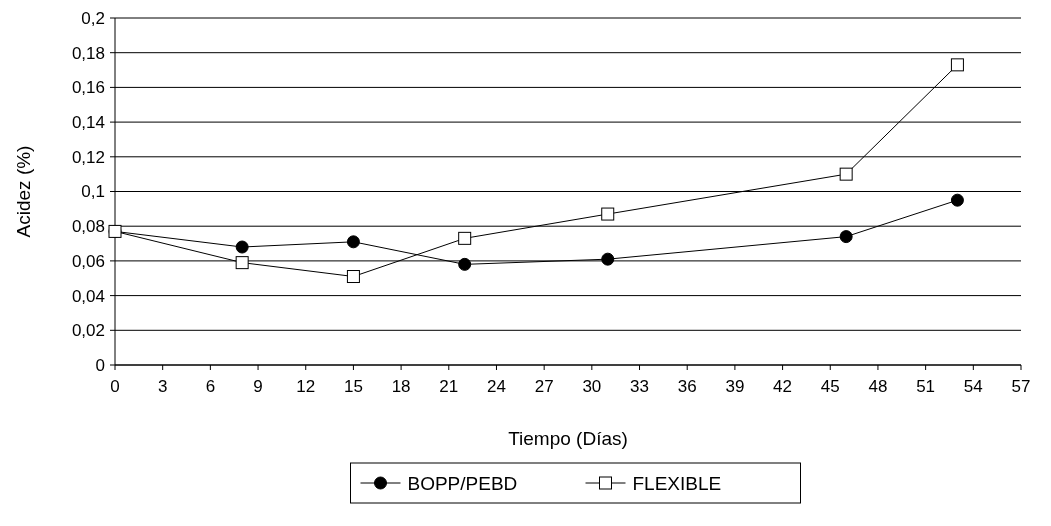 This screenshot has width=1051, height=526. Describe the element at coordinates (353, 386) in the screenshot. I see `x-tick-label: 15` at that location.